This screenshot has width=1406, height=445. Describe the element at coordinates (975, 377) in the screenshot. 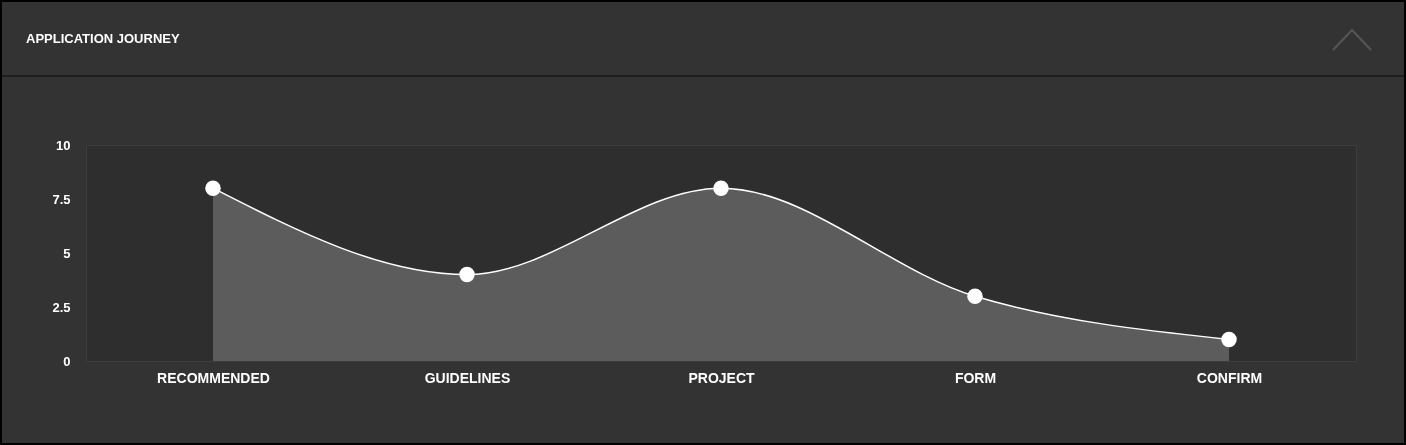

I see `x-tick-label: FORM` at that location.